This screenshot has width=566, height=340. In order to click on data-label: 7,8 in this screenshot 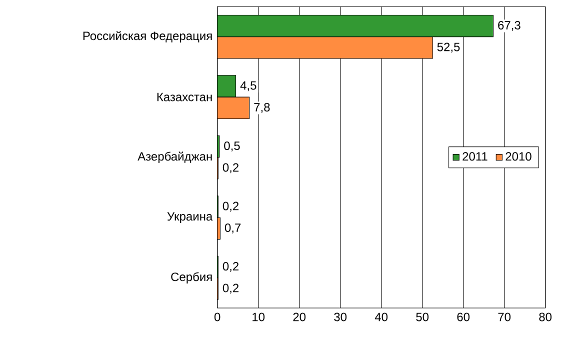, I will do `click(262, 107)`.